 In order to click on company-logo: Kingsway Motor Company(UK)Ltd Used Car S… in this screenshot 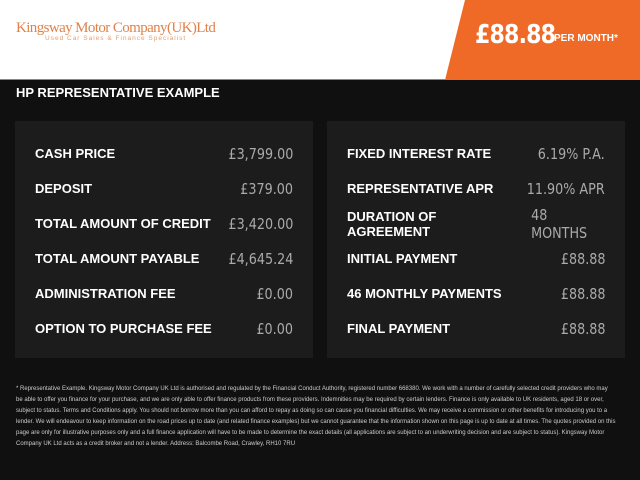, I will do `click(116, 31)`.